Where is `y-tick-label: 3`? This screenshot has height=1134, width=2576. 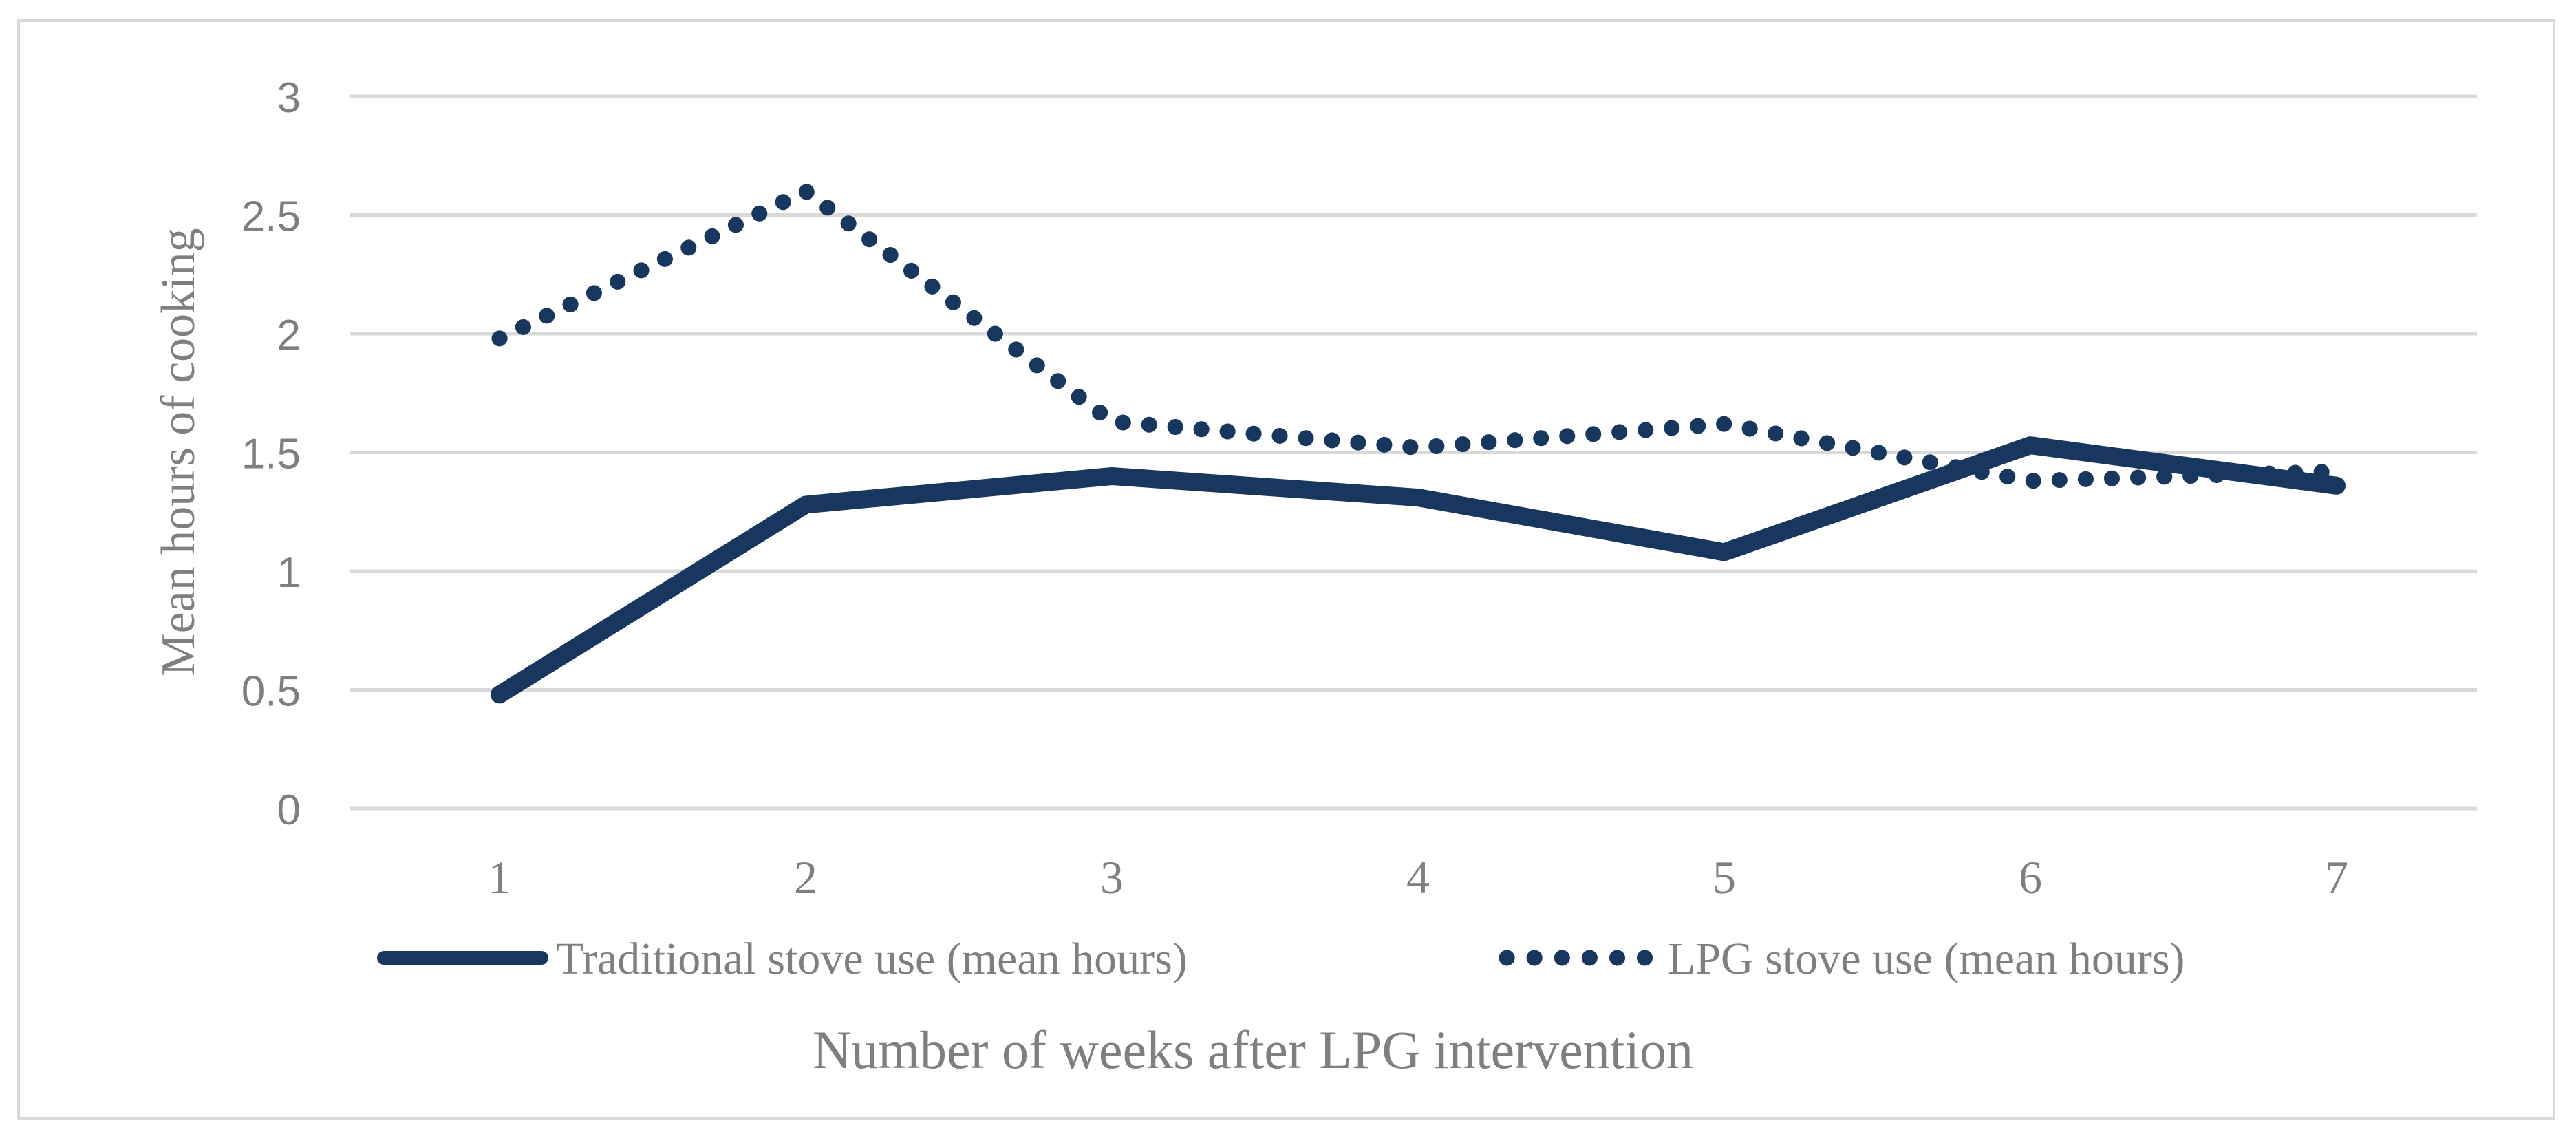 y-tick-label: 3 is located at coordinates (289, 98).